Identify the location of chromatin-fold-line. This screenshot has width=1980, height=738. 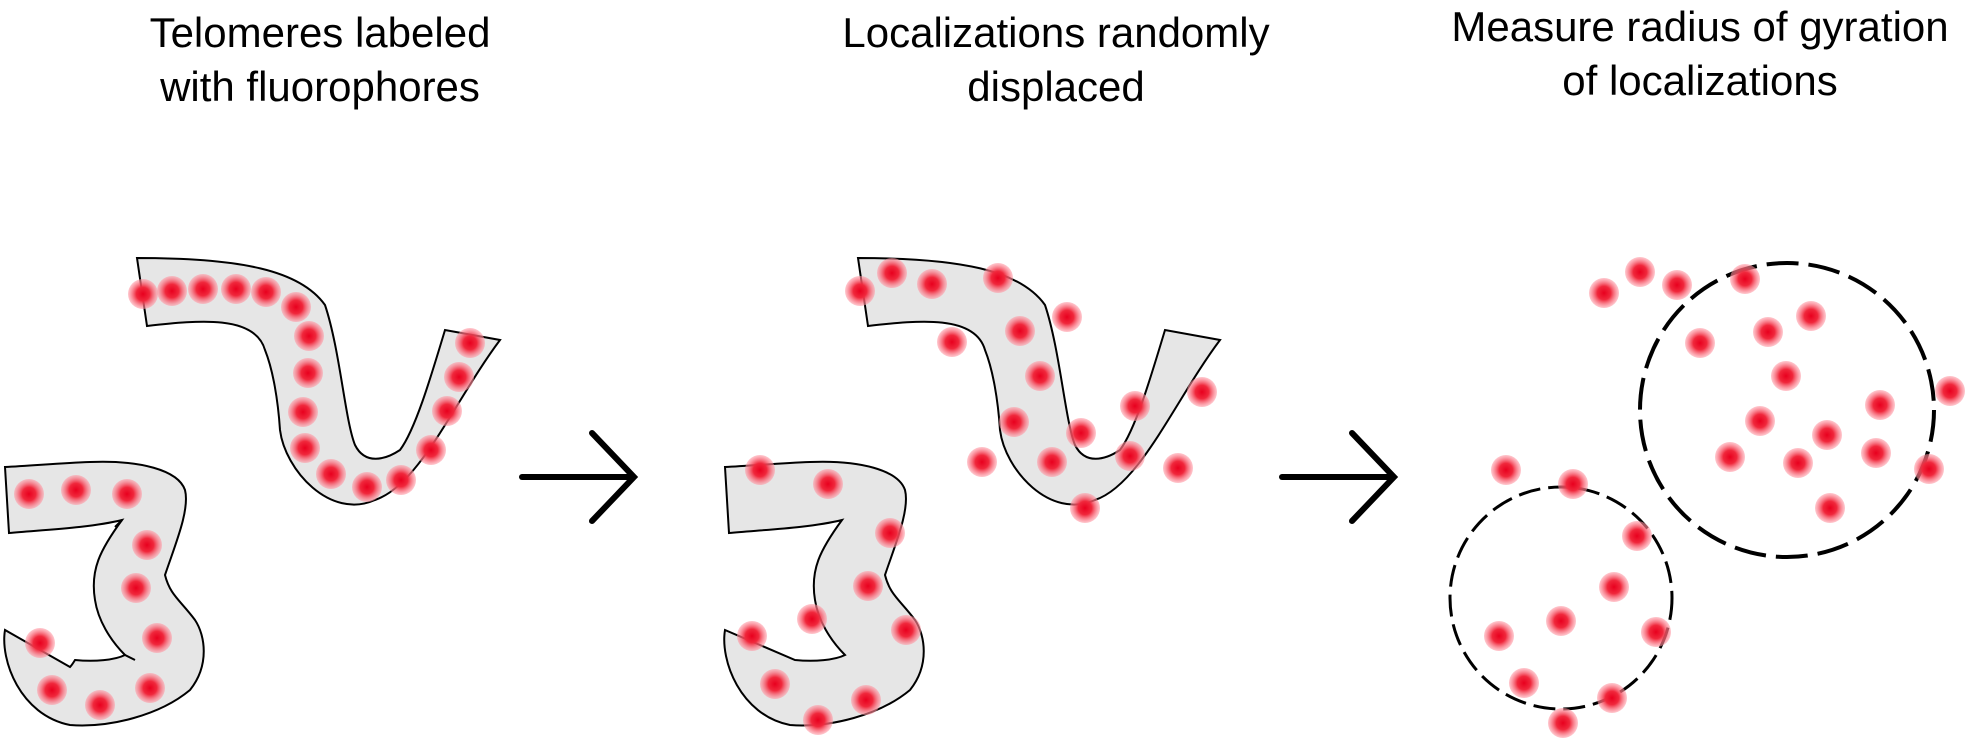
(125, 590).